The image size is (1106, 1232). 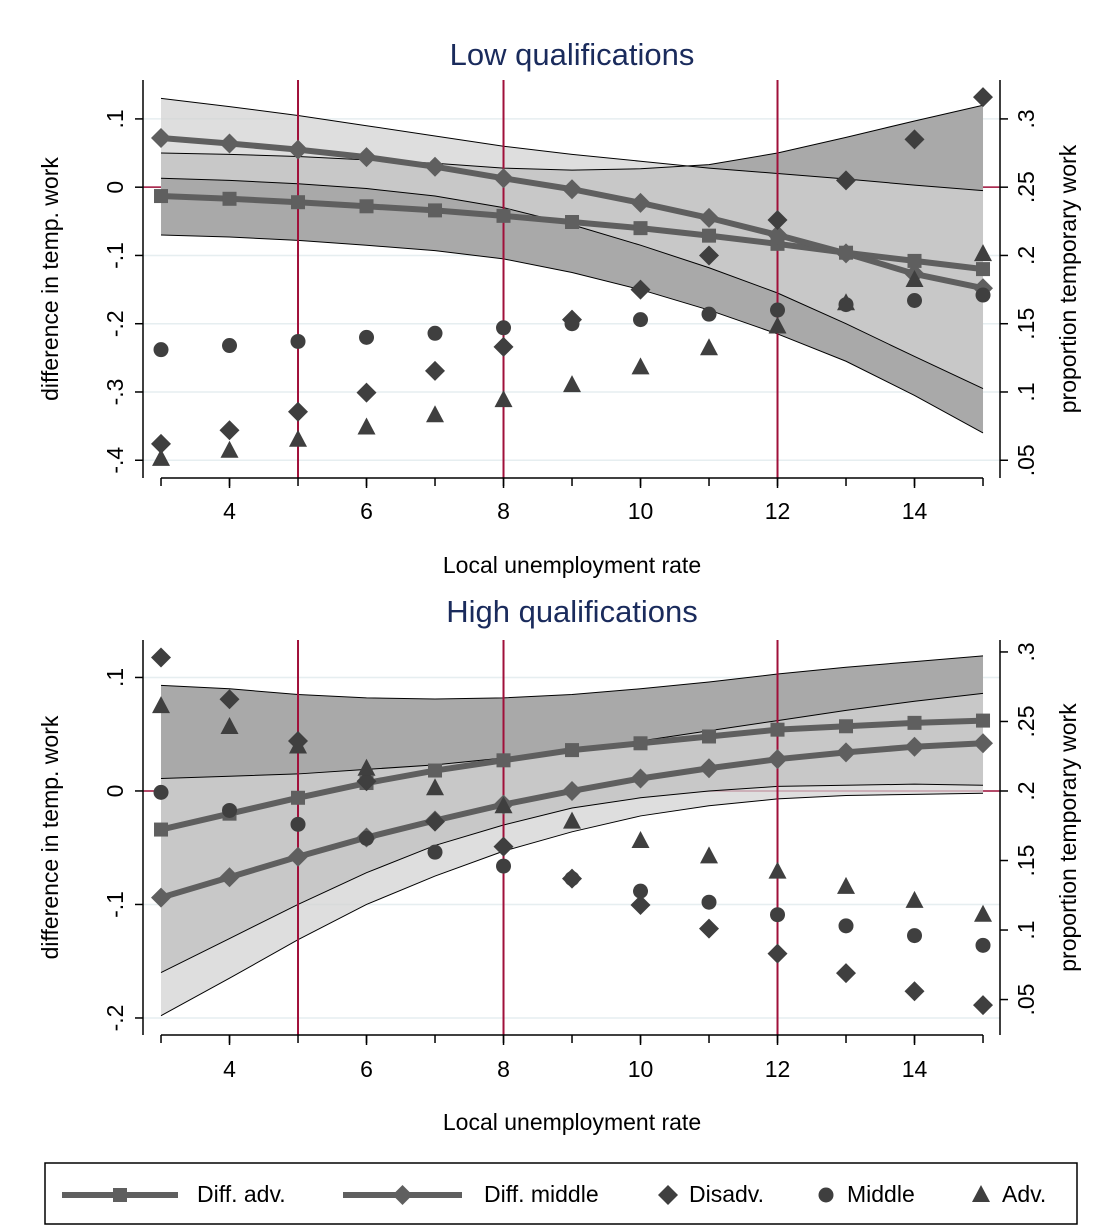 I want to click on legend-label: Middle, so click(x=881, y=1194).